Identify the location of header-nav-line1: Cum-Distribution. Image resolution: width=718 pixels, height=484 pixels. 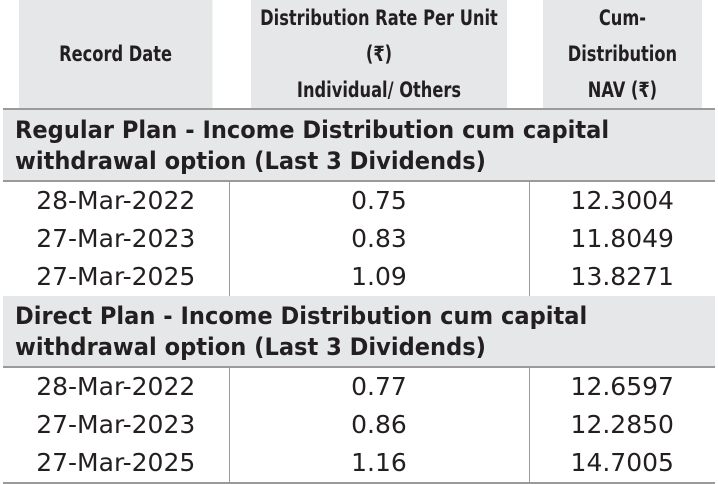
(622, 36).